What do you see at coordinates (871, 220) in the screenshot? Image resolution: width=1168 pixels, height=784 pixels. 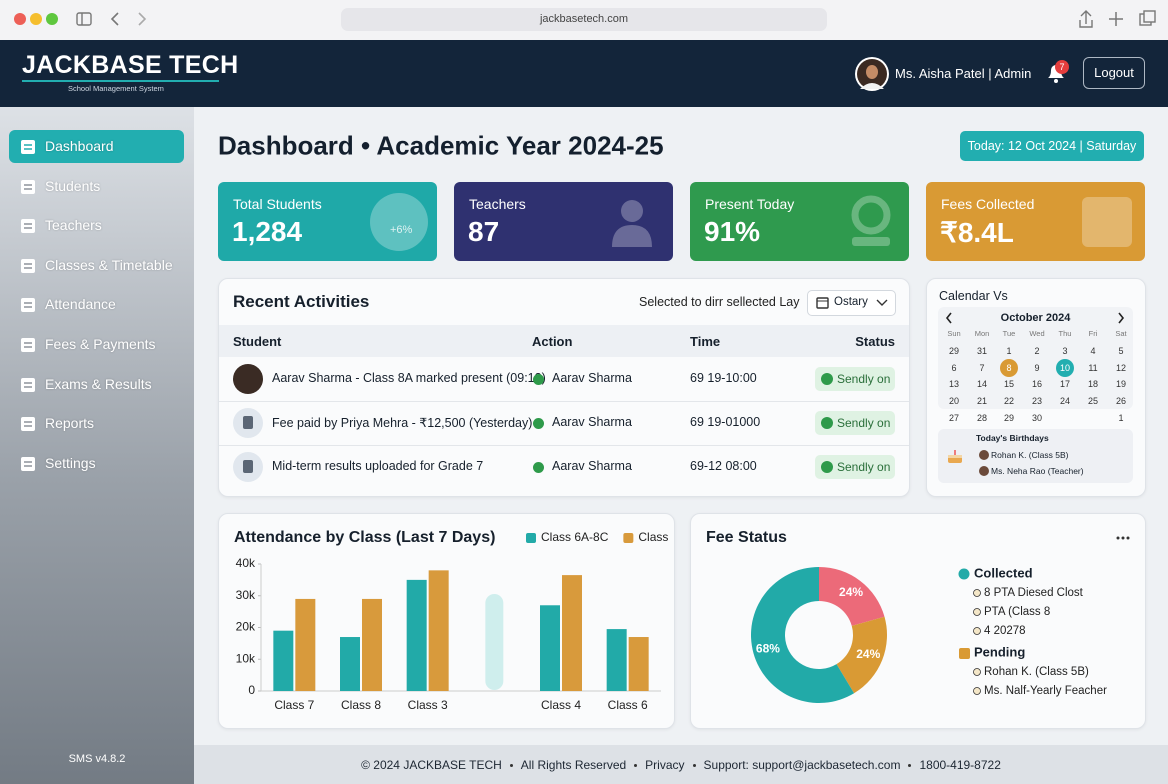 I see `stat-icon` at bounding box center [871, 220].